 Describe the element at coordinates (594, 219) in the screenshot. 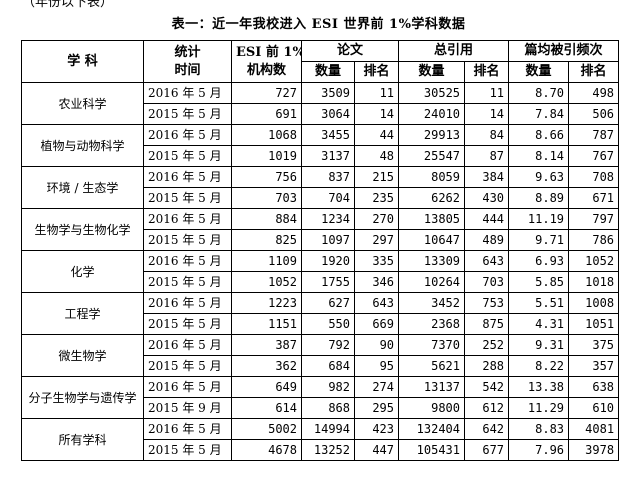

I see `avg-rank-cell: 797` at that location.